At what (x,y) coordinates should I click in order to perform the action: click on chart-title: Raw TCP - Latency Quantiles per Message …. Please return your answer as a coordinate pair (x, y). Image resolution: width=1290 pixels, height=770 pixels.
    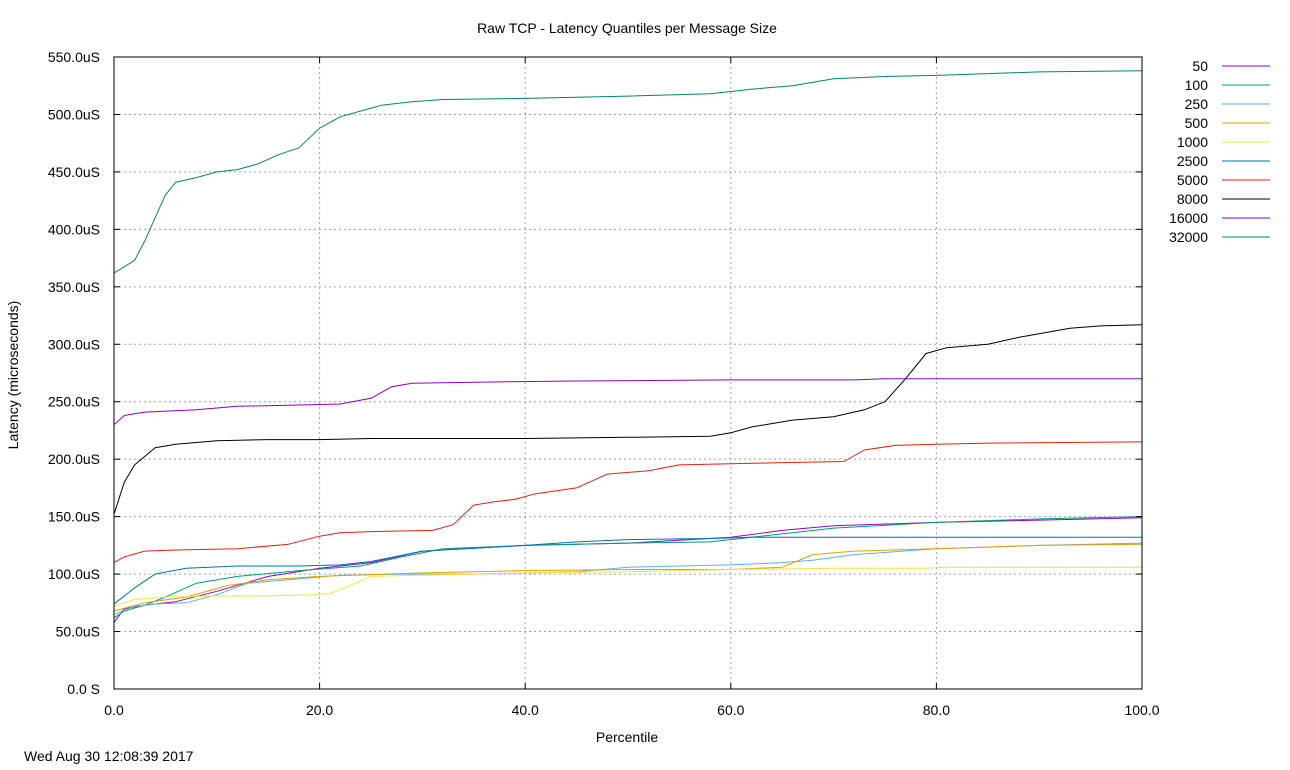
    Looking at the image, I should click on (627, 28).